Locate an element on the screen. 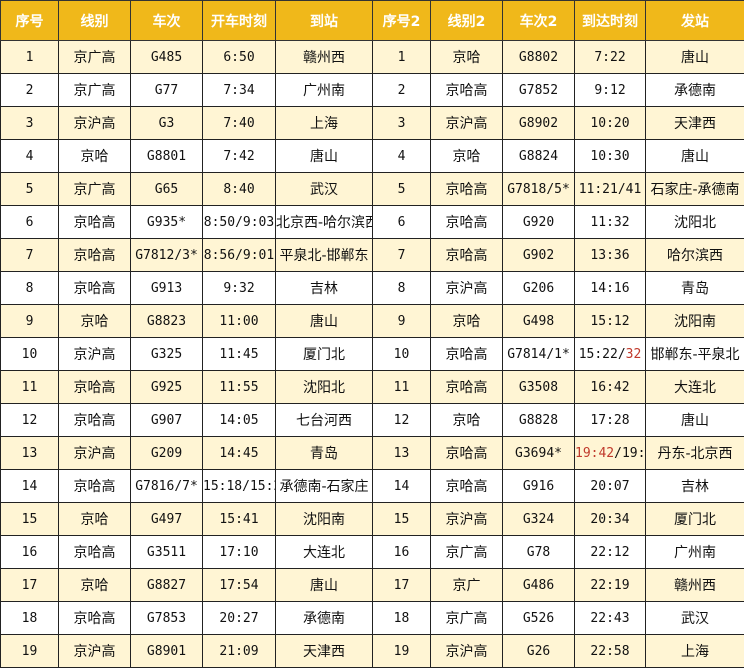  time-segment: 7:40 is located at coordinates (239, 123).